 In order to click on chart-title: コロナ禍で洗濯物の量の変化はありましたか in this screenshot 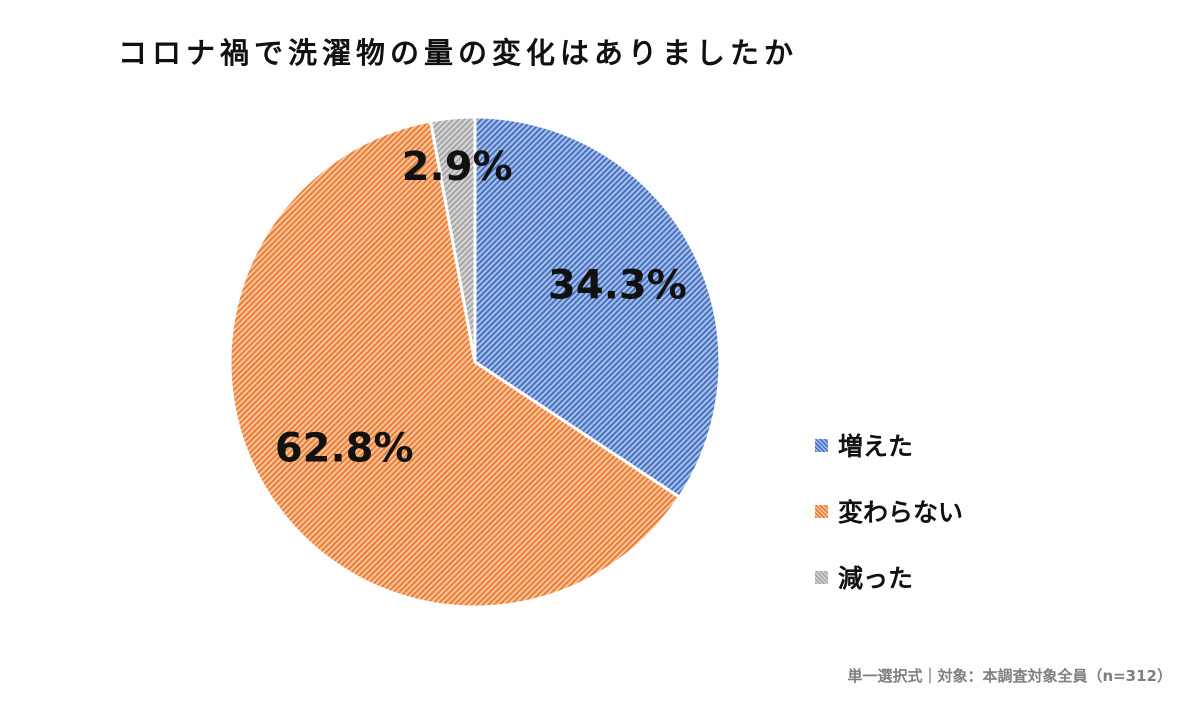, I will do `click(458, 53)`.